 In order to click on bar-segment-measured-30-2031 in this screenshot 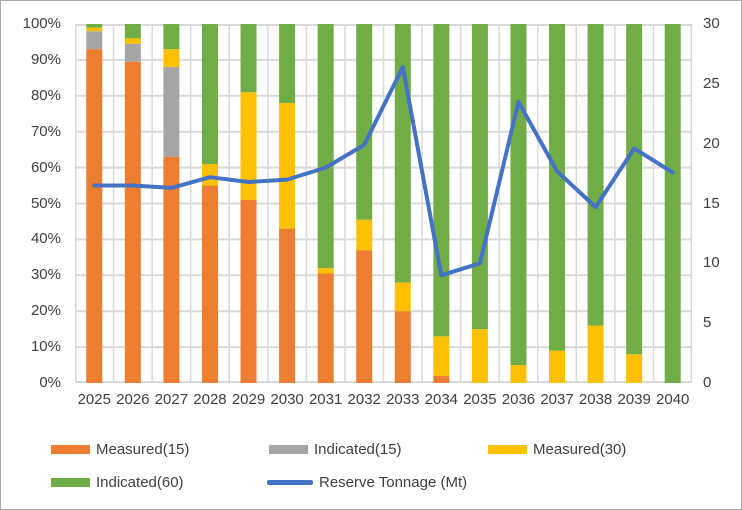, I will do `click(325, 271)`.